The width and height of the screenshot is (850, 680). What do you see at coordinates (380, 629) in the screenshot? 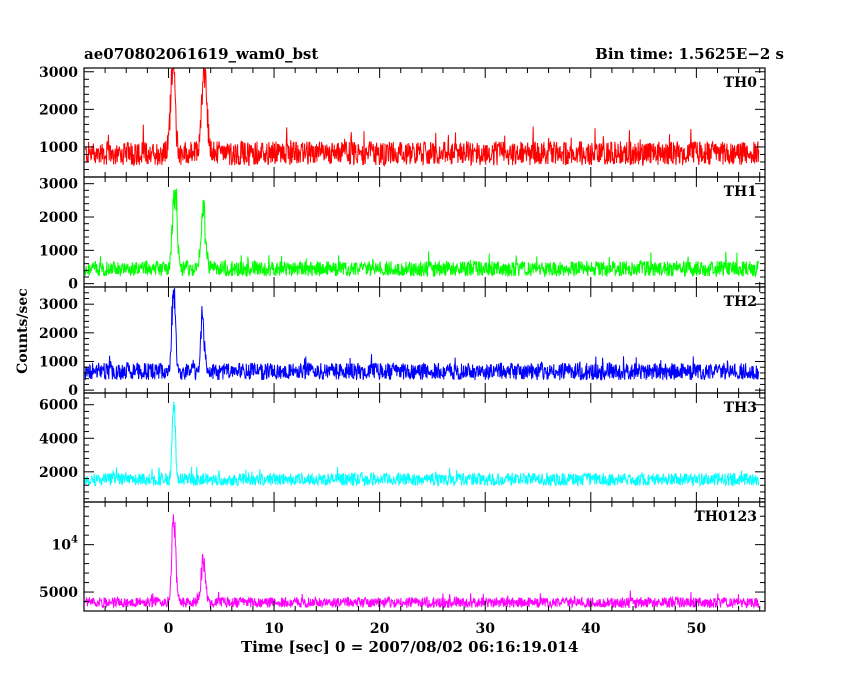
I see `x-tick-label: 20` at bounding box center [380, 629].